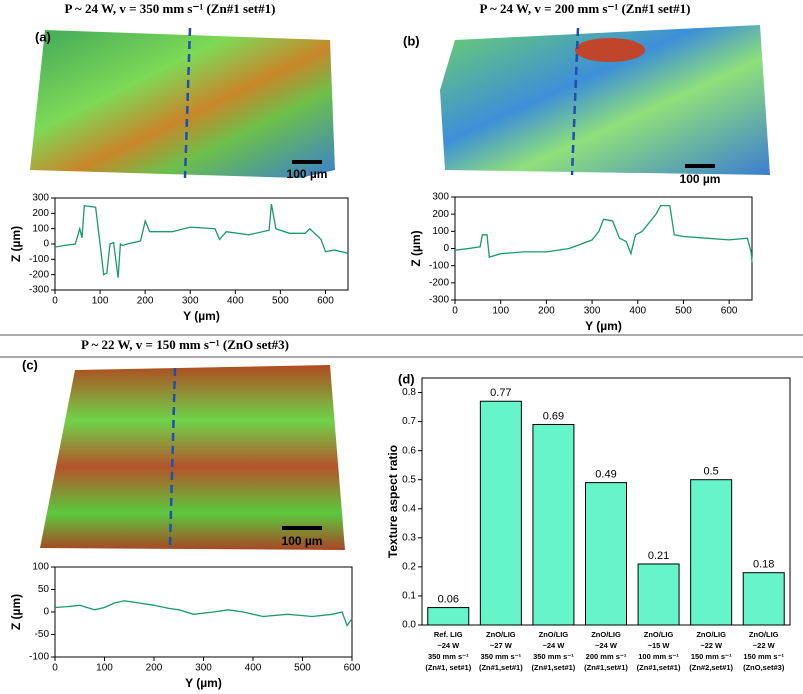 The image size is (803, 694). I want to click on y-axis-label: Z (µm), so click(16, 612).